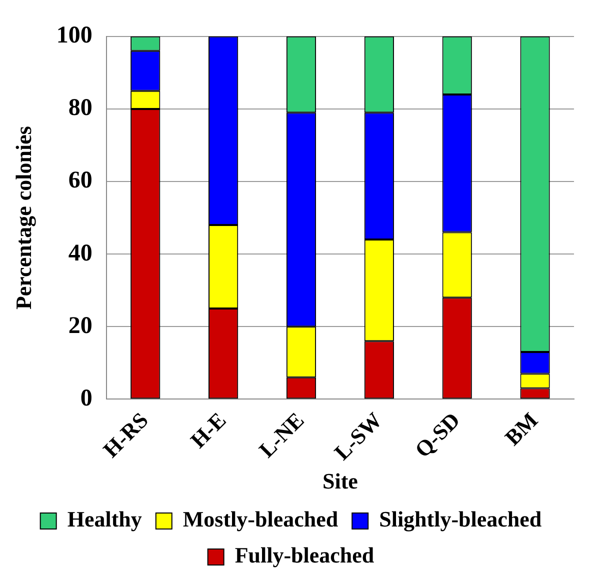 The width and height of the screenshot is (596, 587). I want to click on y-tick-label: 0, so click(86, 398).